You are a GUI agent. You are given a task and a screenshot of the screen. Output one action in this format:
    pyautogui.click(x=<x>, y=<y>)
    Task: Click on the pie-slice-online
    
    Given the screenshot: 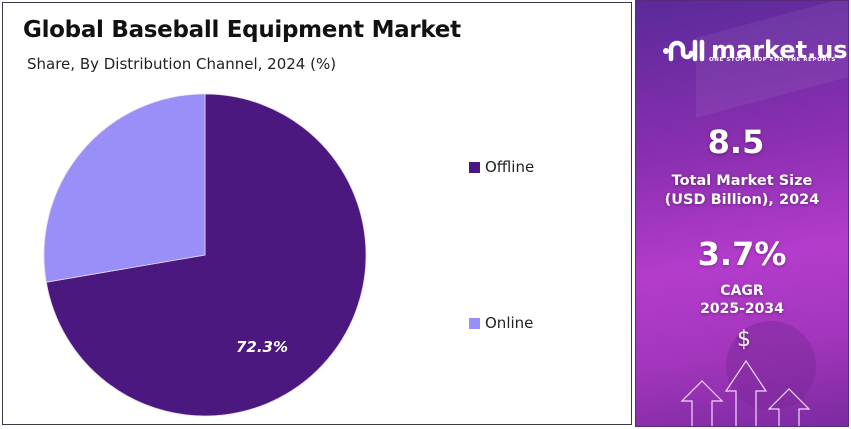 What is the action you would take?
    pyautogui.click(x=124, y=188)
    